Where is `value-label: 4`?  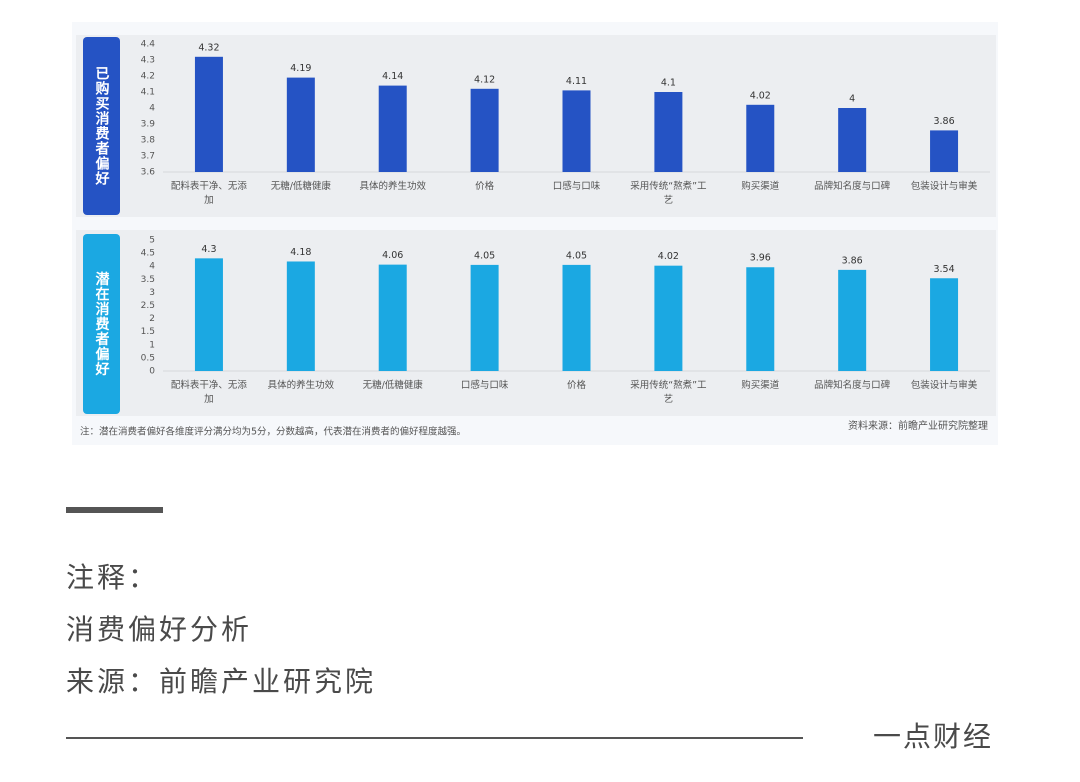 value-label: 4 is located at coordinates (852, 99).